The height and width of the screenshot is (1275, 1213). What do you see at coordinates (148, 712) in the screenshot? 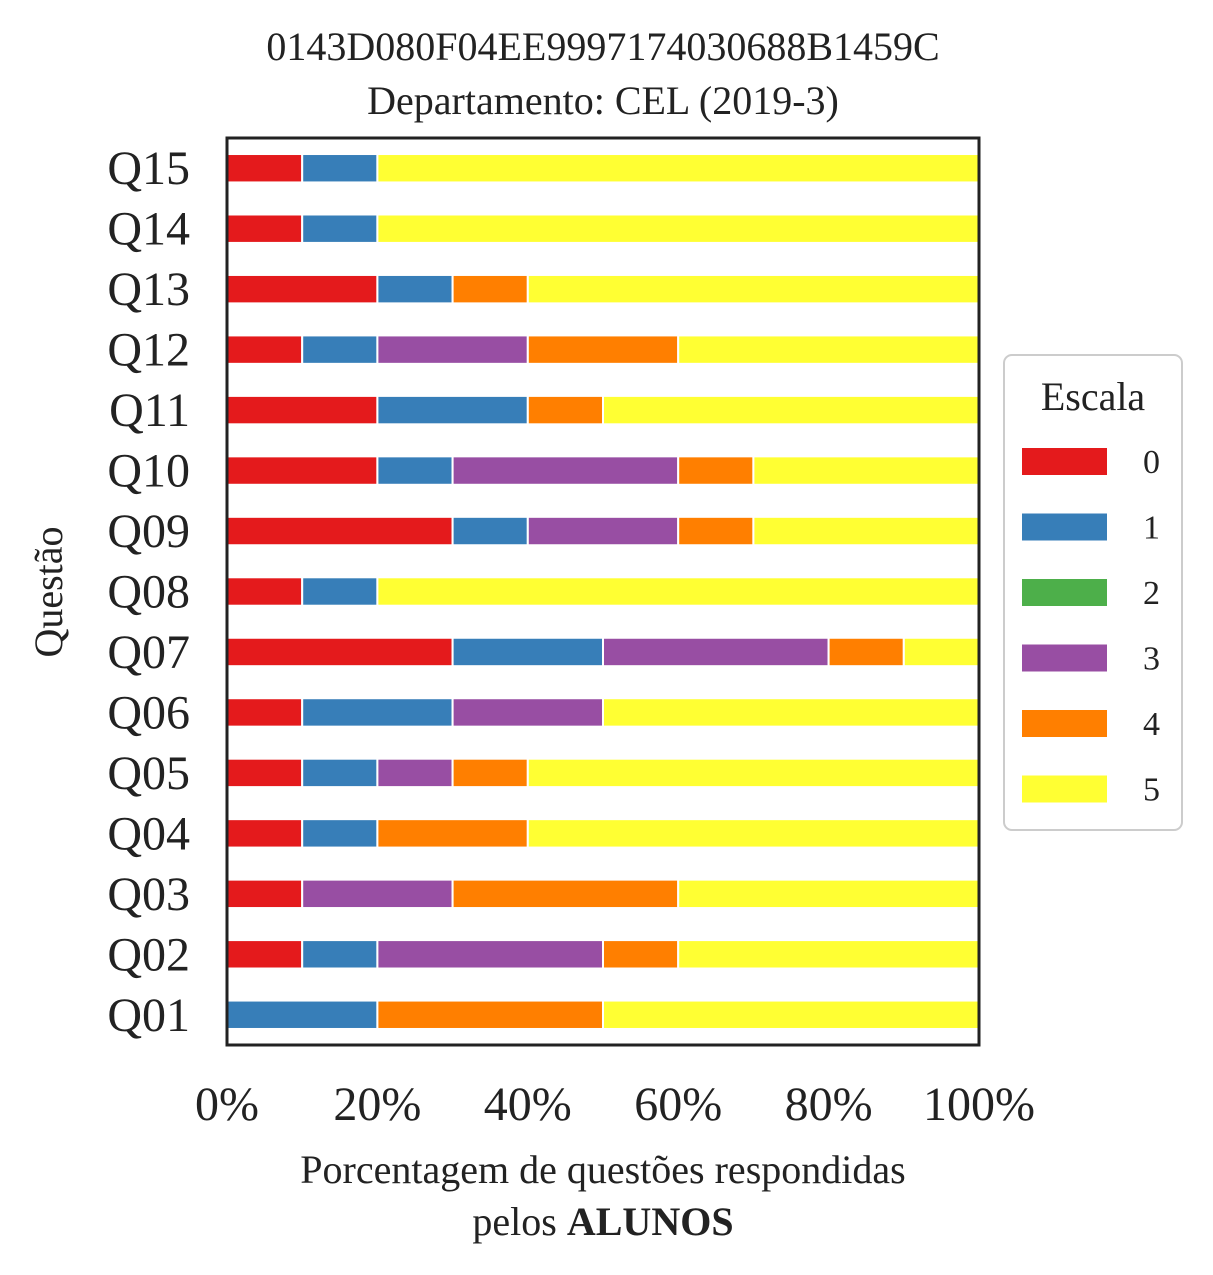
I see `y-tick-label-q06: Q06` at bounding box center [148, 712].